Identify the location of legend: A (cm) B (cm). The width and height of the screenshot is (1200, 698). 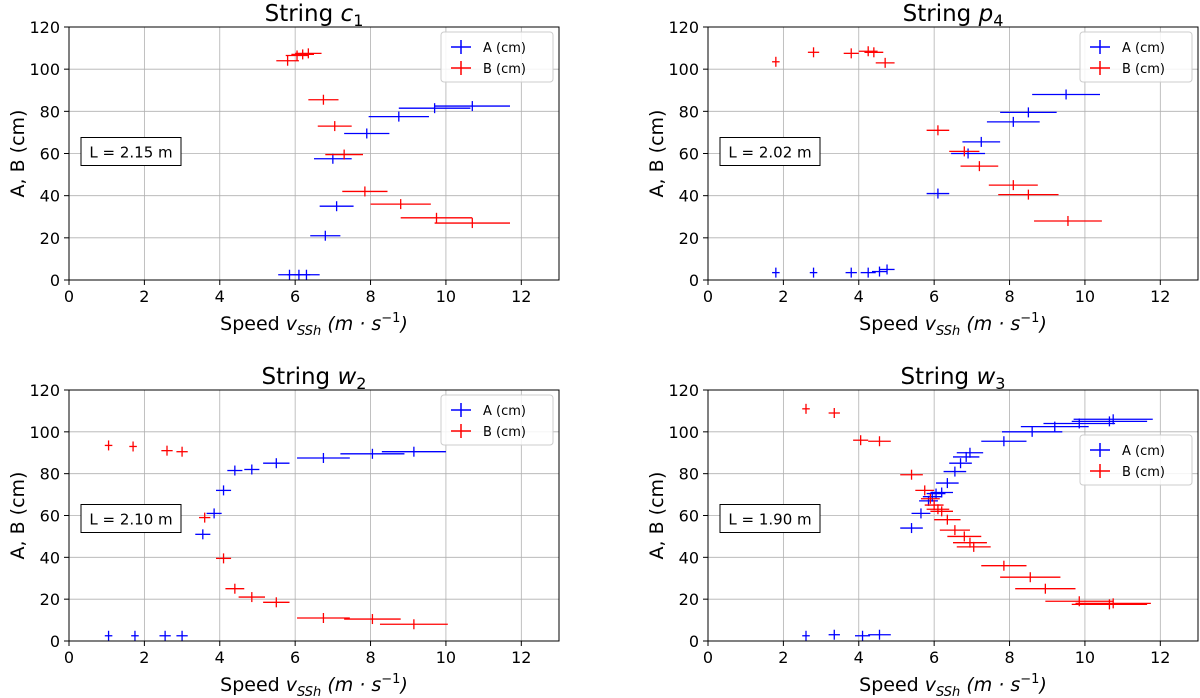
(497, 57).